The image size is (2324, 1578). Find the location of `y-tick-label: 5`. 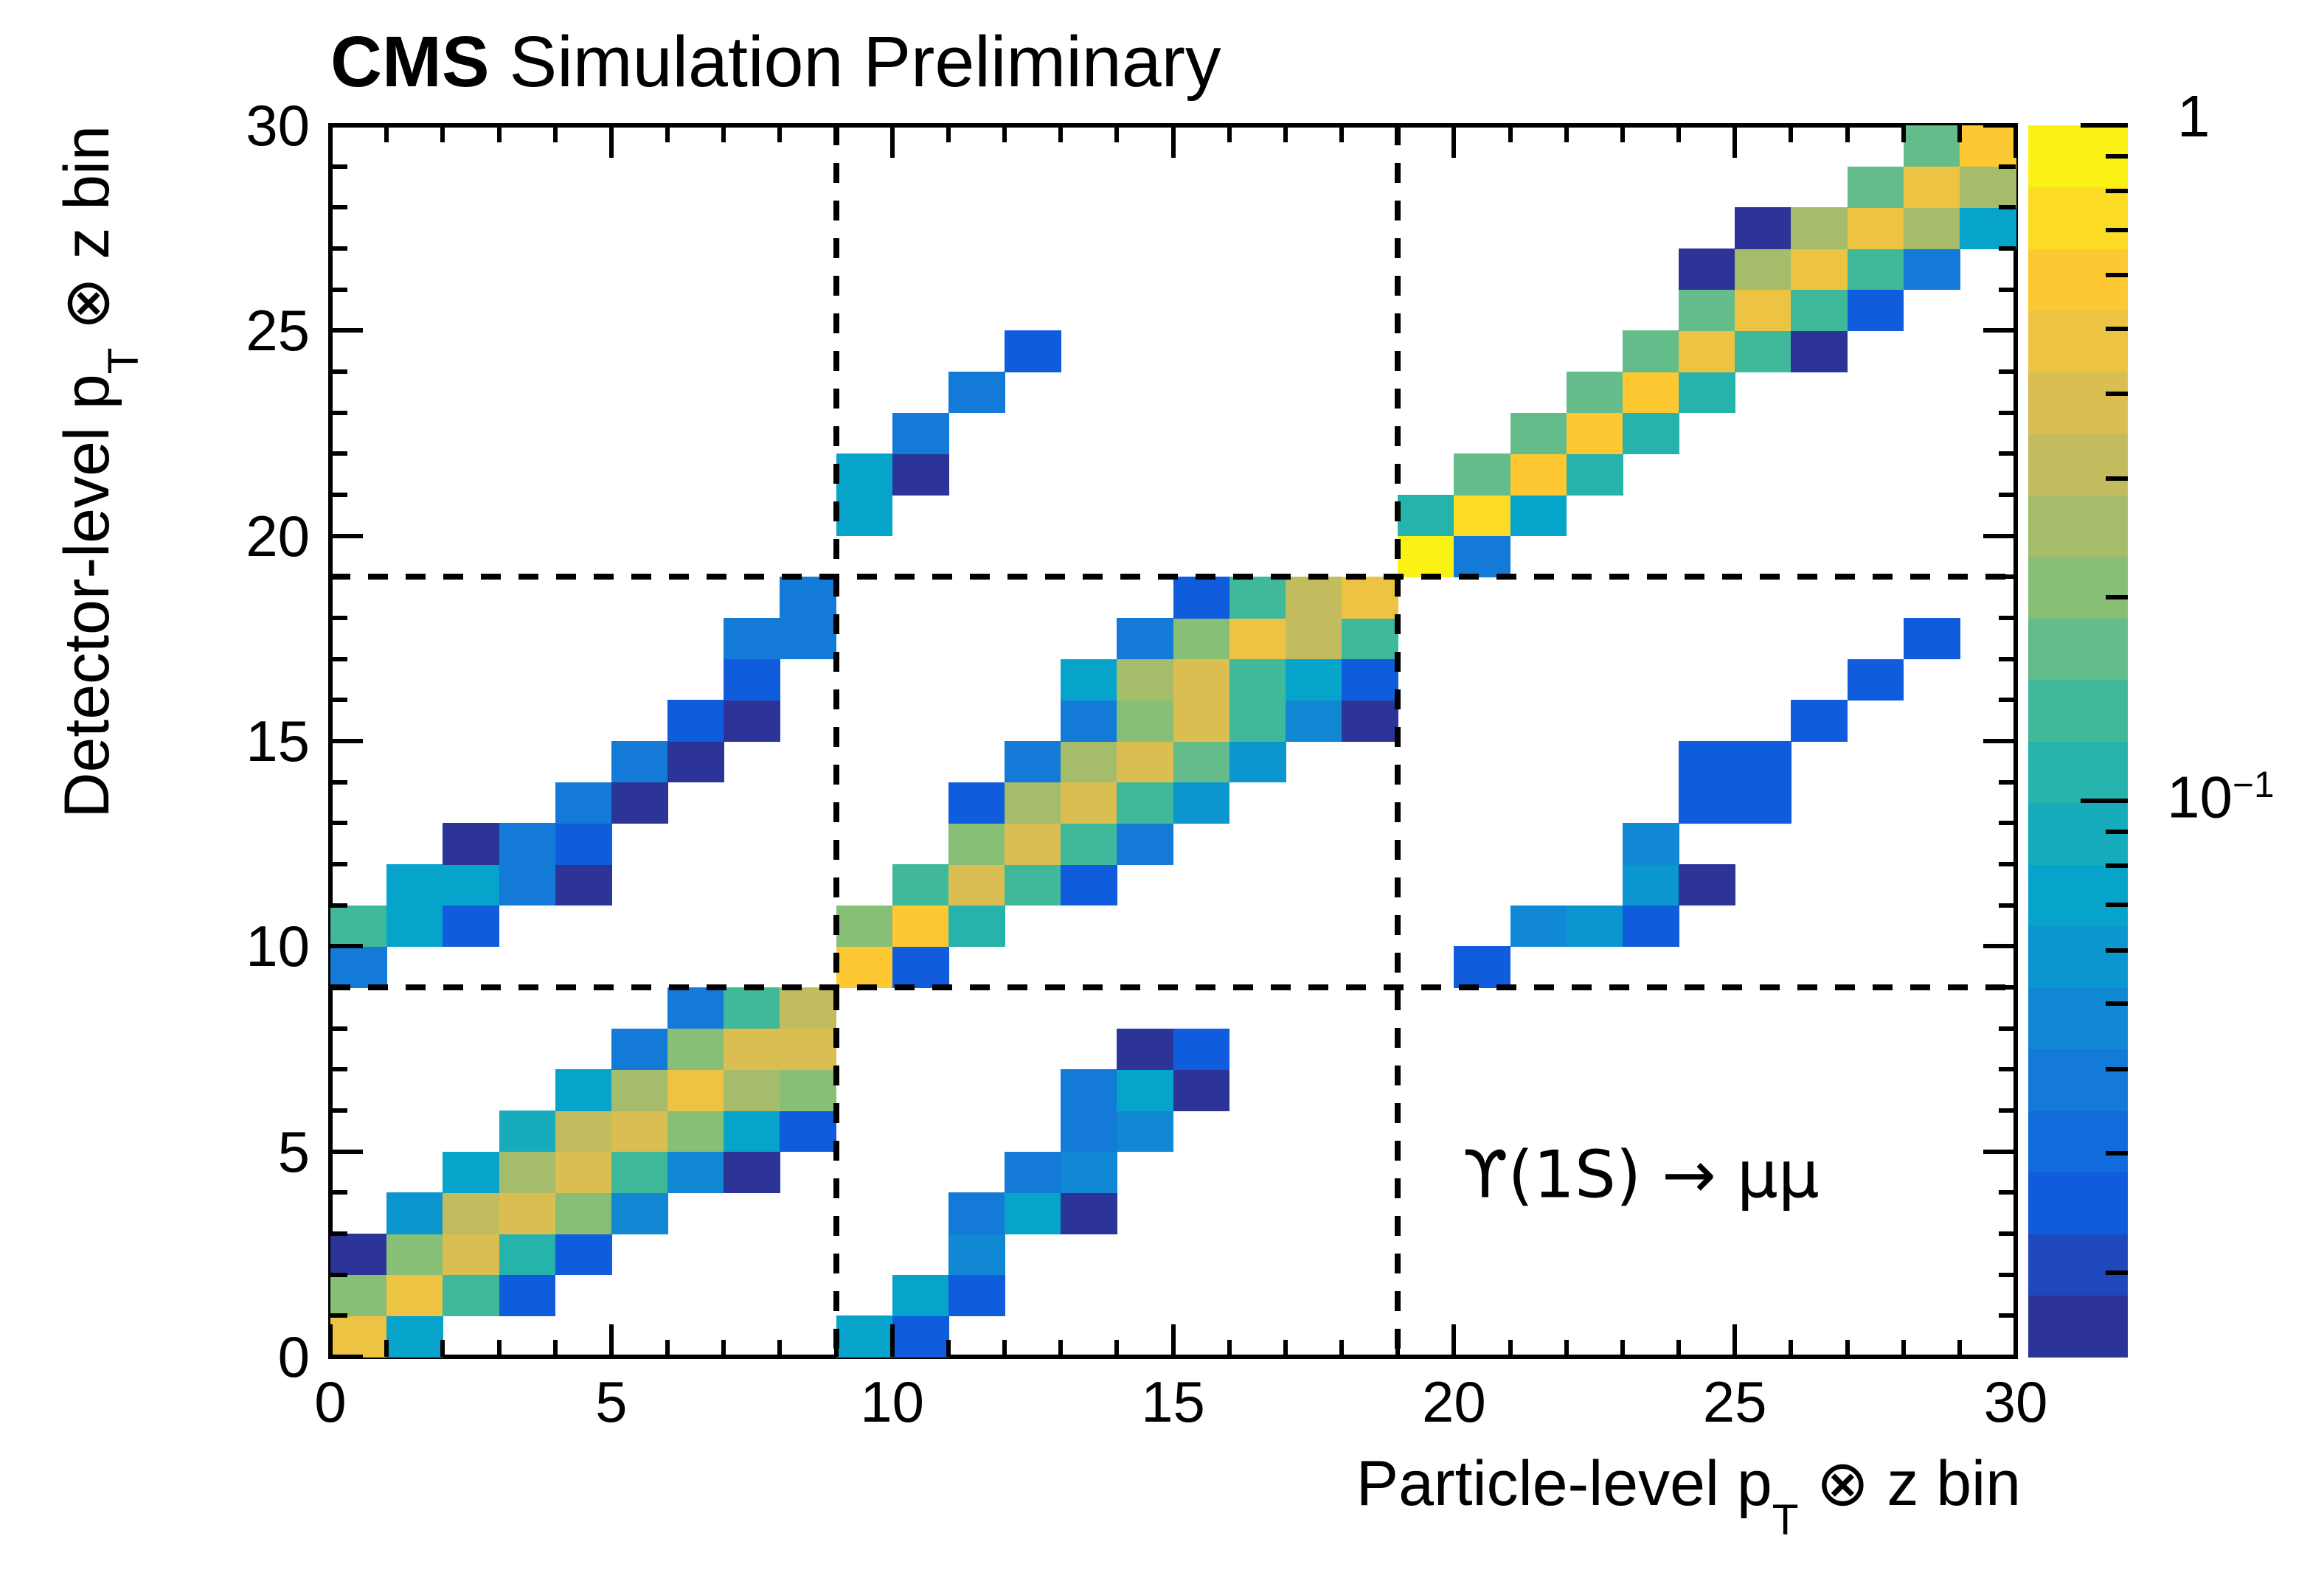

y-tick-label: 5 is located at coordinates (293, 1151).